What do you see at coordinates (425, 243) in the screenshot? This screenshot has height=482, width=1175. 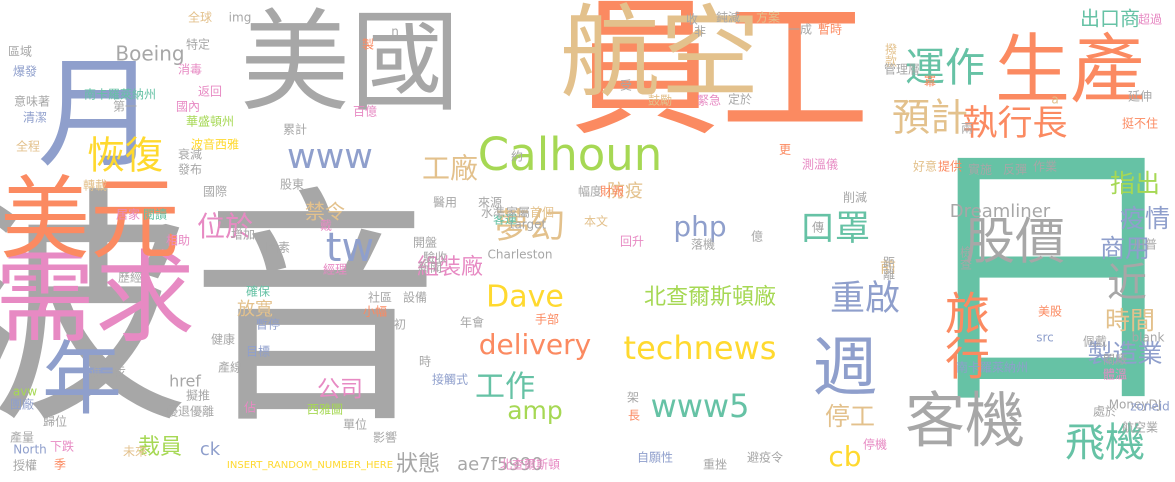 I see `cloud-word: 開盤` at bounding box center [425, 243].